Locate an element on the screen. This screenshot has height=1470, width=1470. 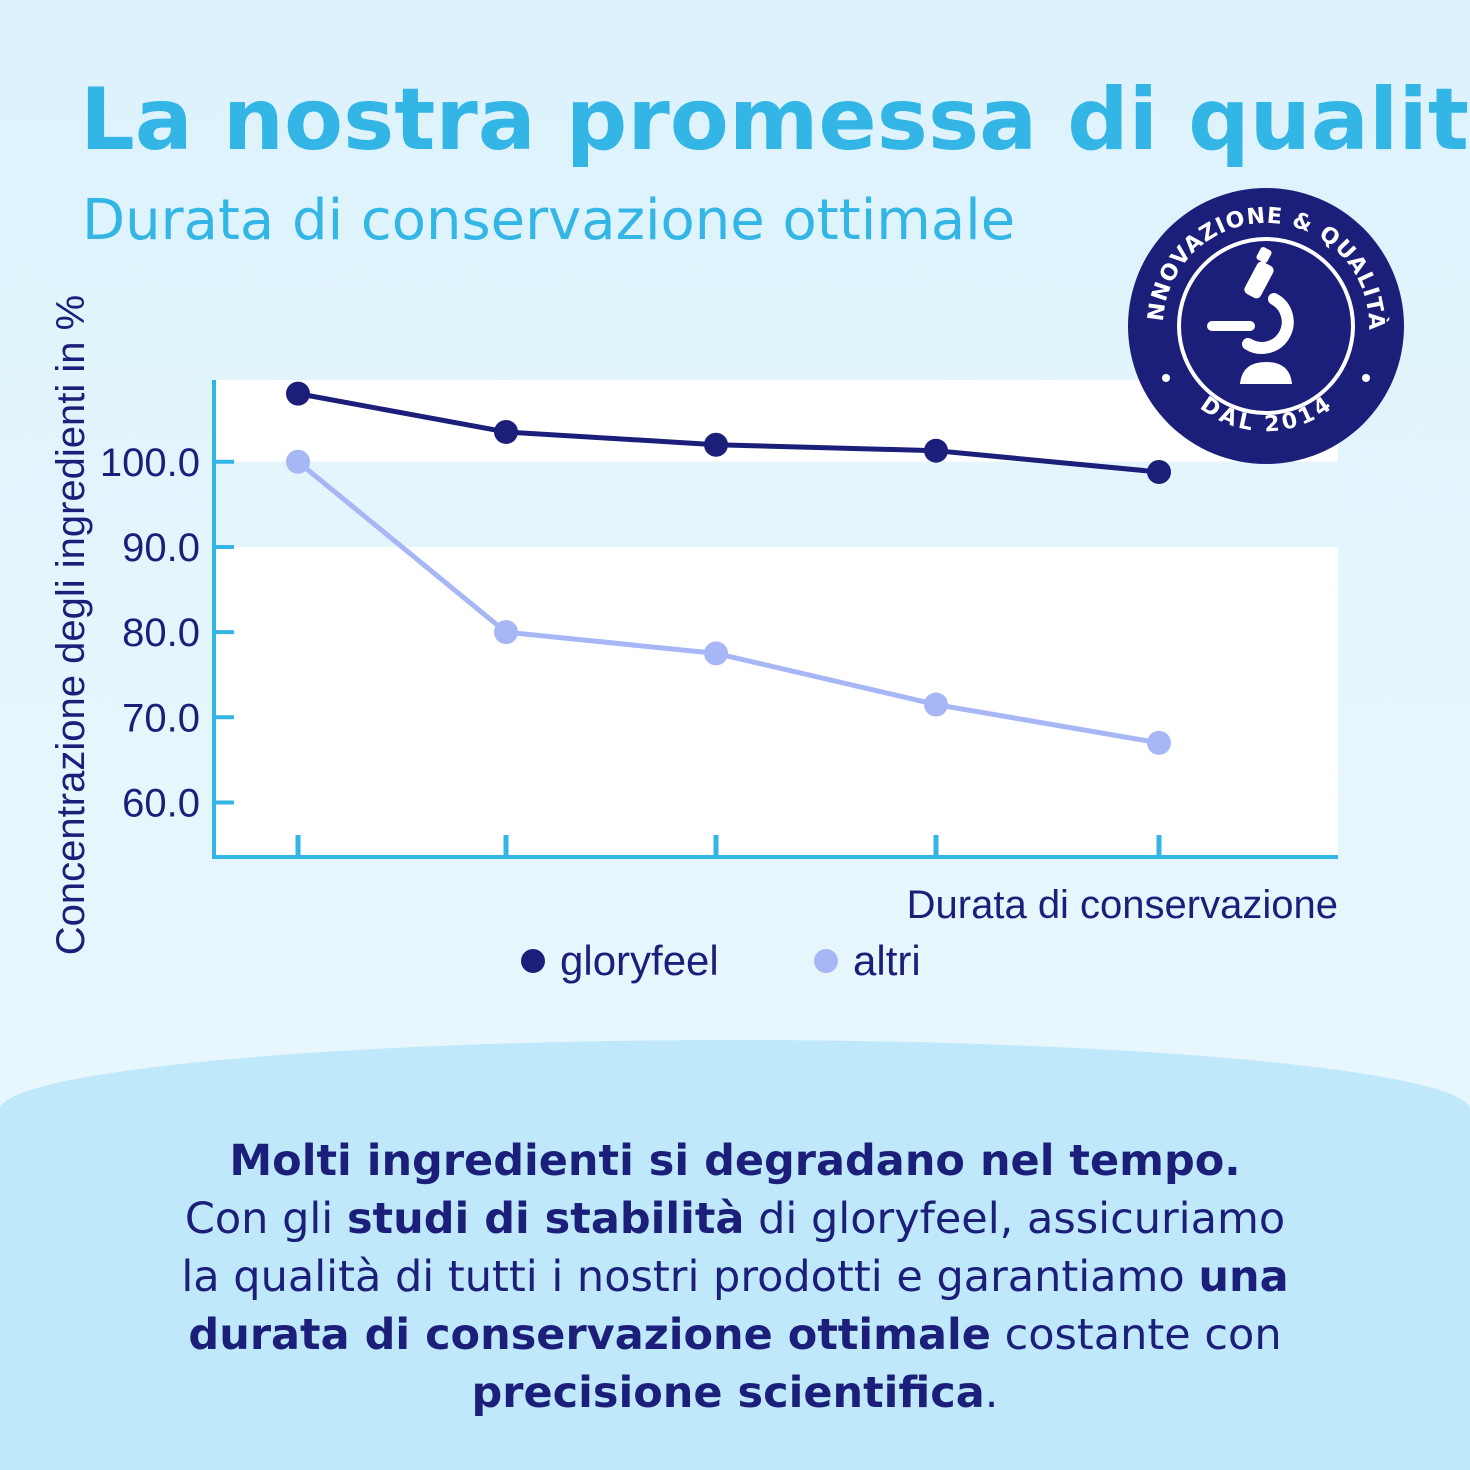
badge-circle is located at coordinates (1266, 326).